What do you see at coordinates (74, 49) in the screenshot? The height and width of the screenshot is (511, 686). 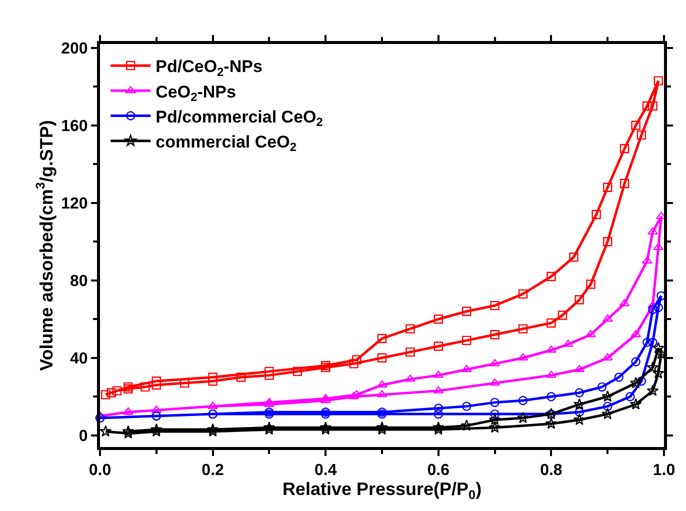 I see `y-tick-label: 200` at bounding box center [74, 49].